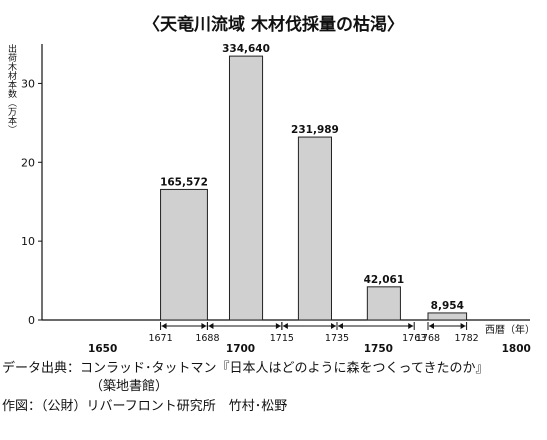 This screenshot has width=547, height=440. Describe the element at coordinates (28, 241) in the screenshot. I see `y-tick-label: 10` at that location.